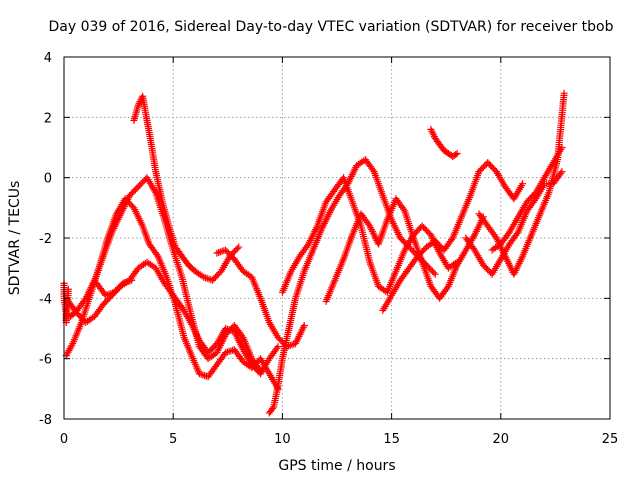 The image size is (640, 480). What do you see at coordinates (48, 118) in the screenshot?
I see `y-tick-label: 2` at bounding box center [48, 118].